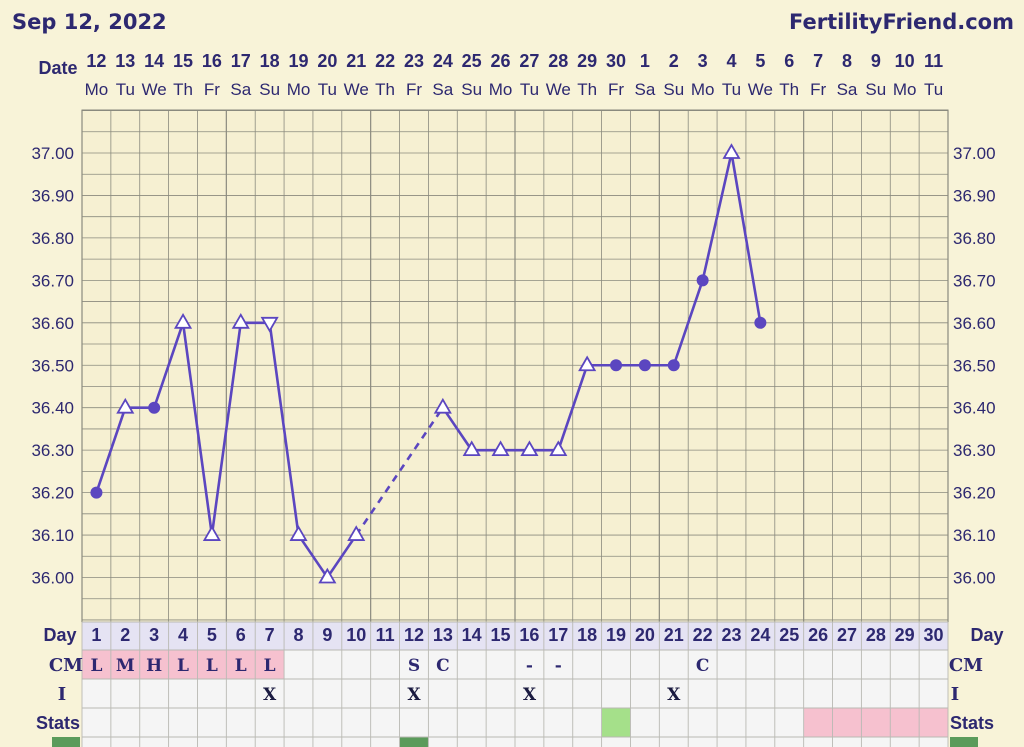 The image size is (1024, 747). Describe the element at coordinates (52, 238) in the screenshot. I see `y-tick-label-left: 36.80` at that location.